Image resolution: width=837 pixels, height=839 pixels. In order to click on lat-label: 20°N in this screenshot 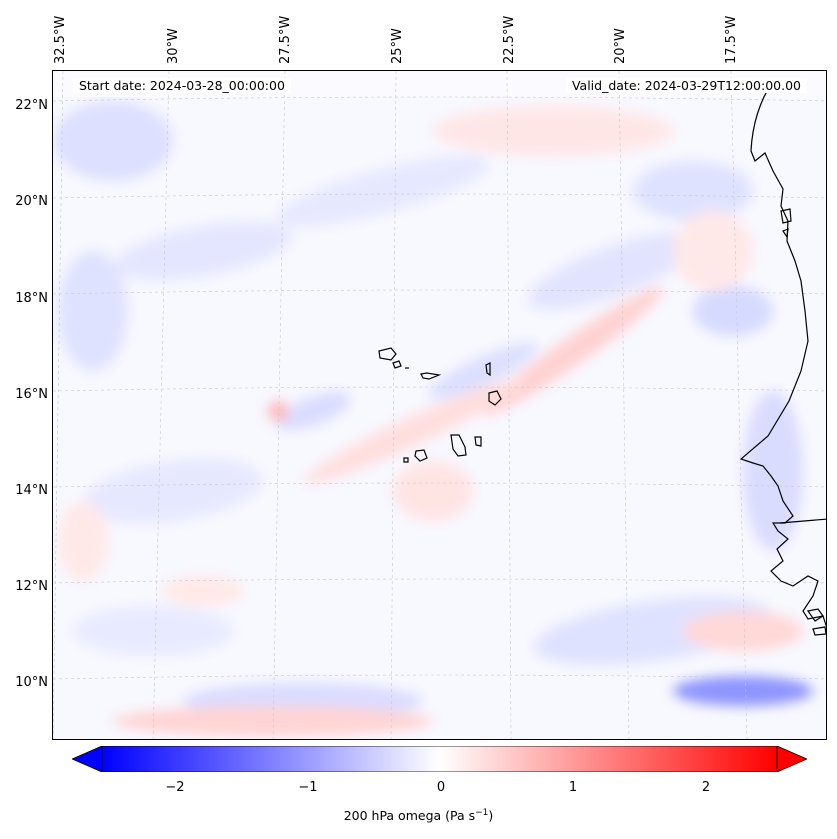, I will do `click(31, 201)`.